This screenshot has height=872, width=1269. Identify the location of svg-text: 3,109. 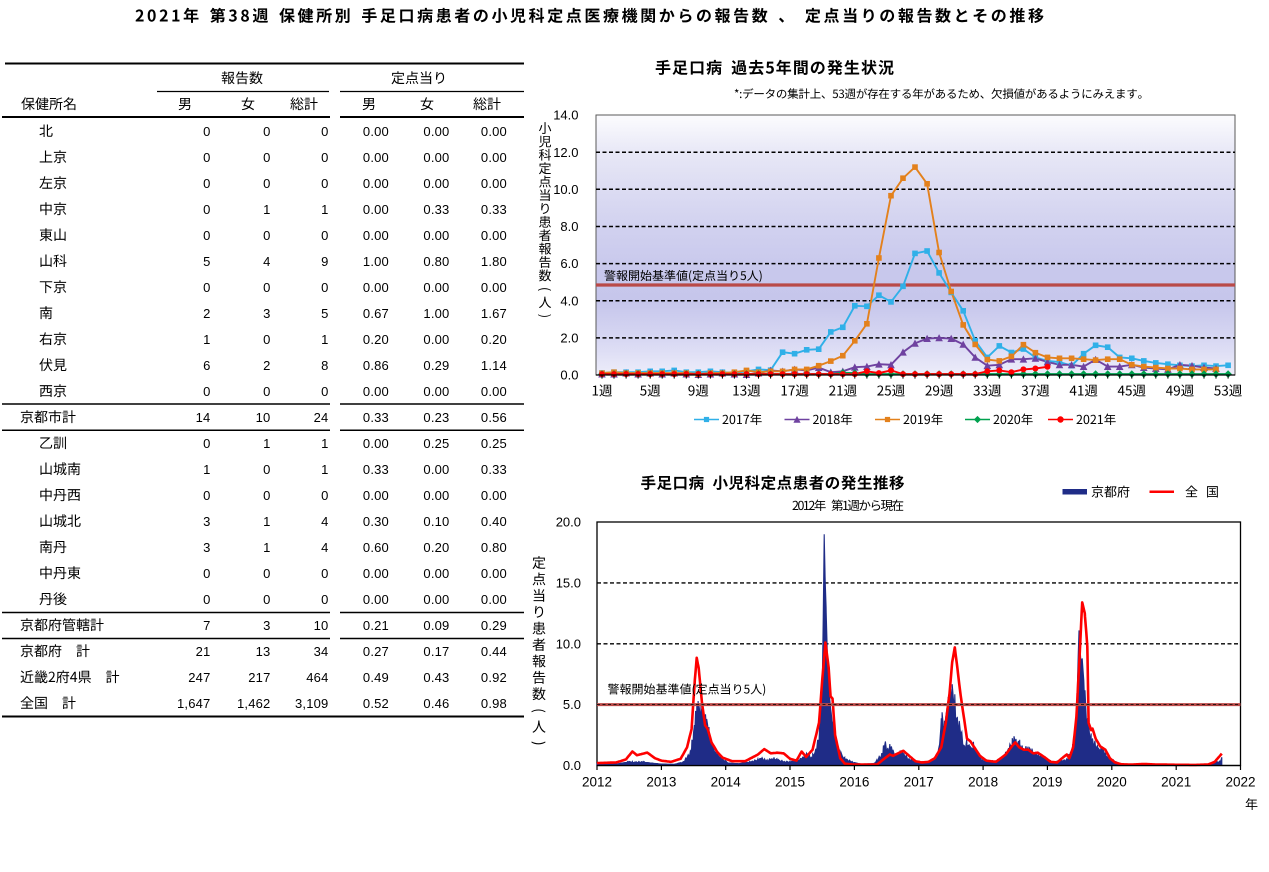
(312, 703).